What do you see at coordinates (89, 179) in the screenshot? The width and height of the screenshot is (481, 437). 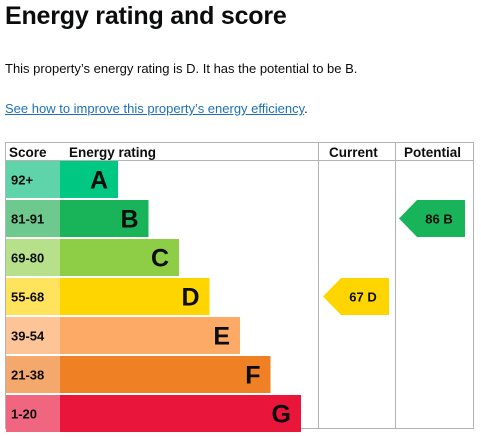 I see `band-a-bar` at bounding box center [89, 179].